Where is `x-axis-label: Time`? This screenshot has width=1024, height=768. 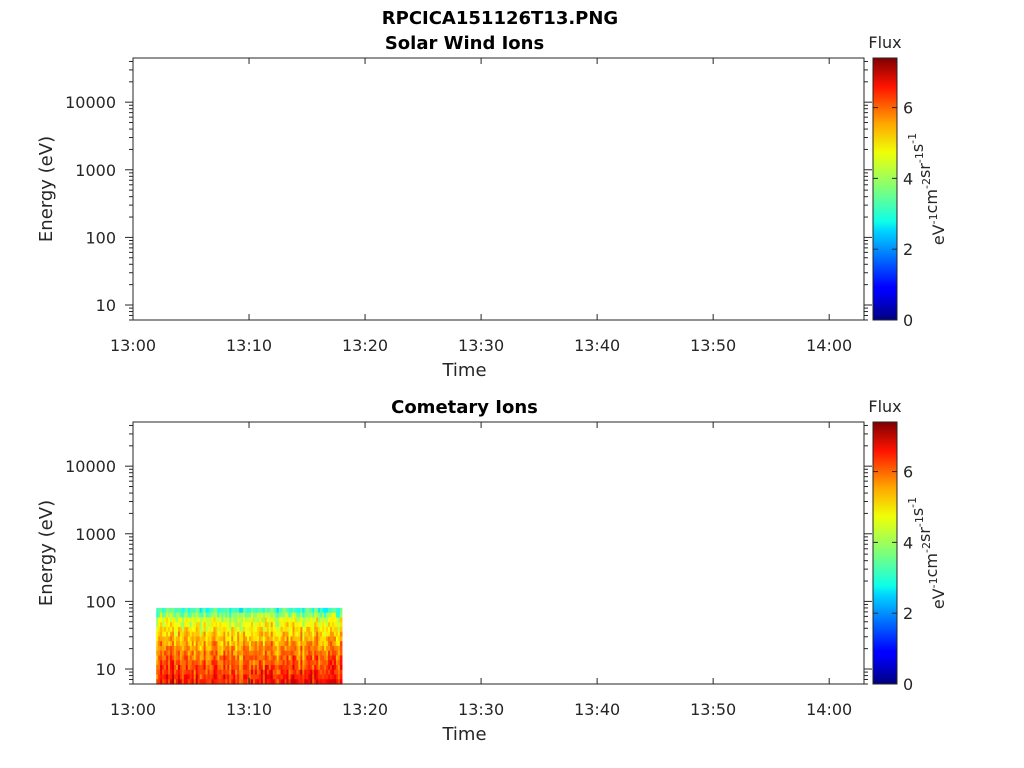
x-axis-label: Time is located at coordinates (463, 734).